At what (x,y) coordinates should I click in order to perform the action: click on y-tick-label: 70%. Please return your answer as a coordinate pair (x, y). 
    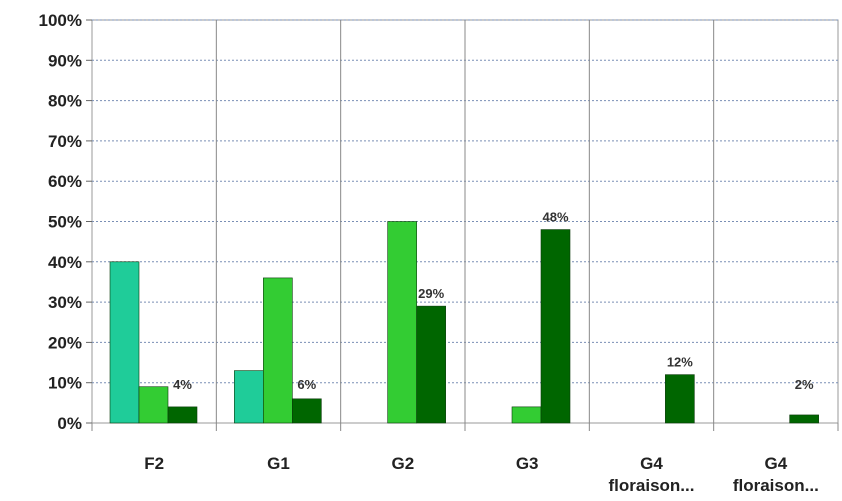
    Looking at the image, I should click on (65, 141).